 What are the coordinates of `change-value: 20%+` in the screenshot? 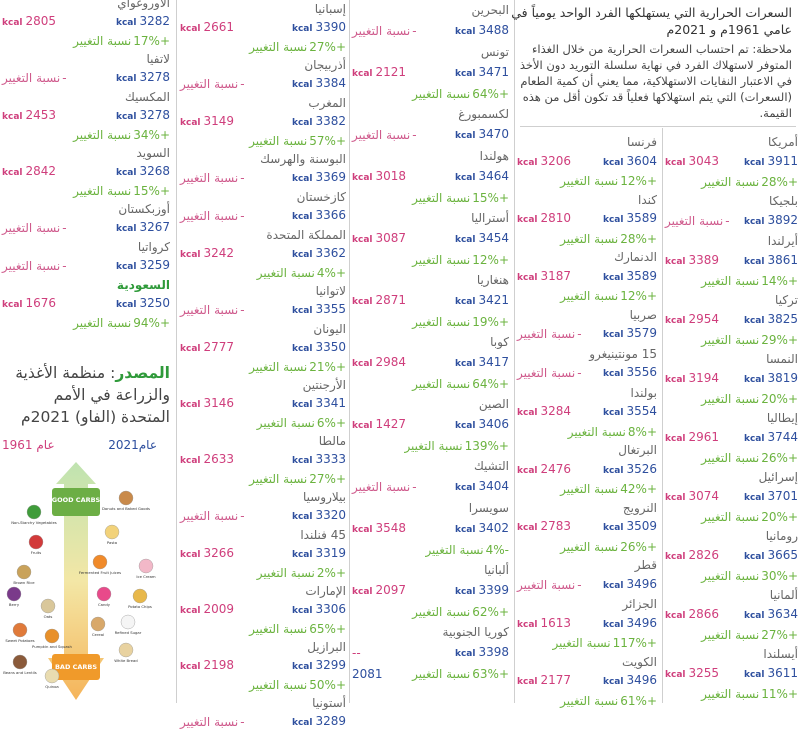 It's located at (779, 399).